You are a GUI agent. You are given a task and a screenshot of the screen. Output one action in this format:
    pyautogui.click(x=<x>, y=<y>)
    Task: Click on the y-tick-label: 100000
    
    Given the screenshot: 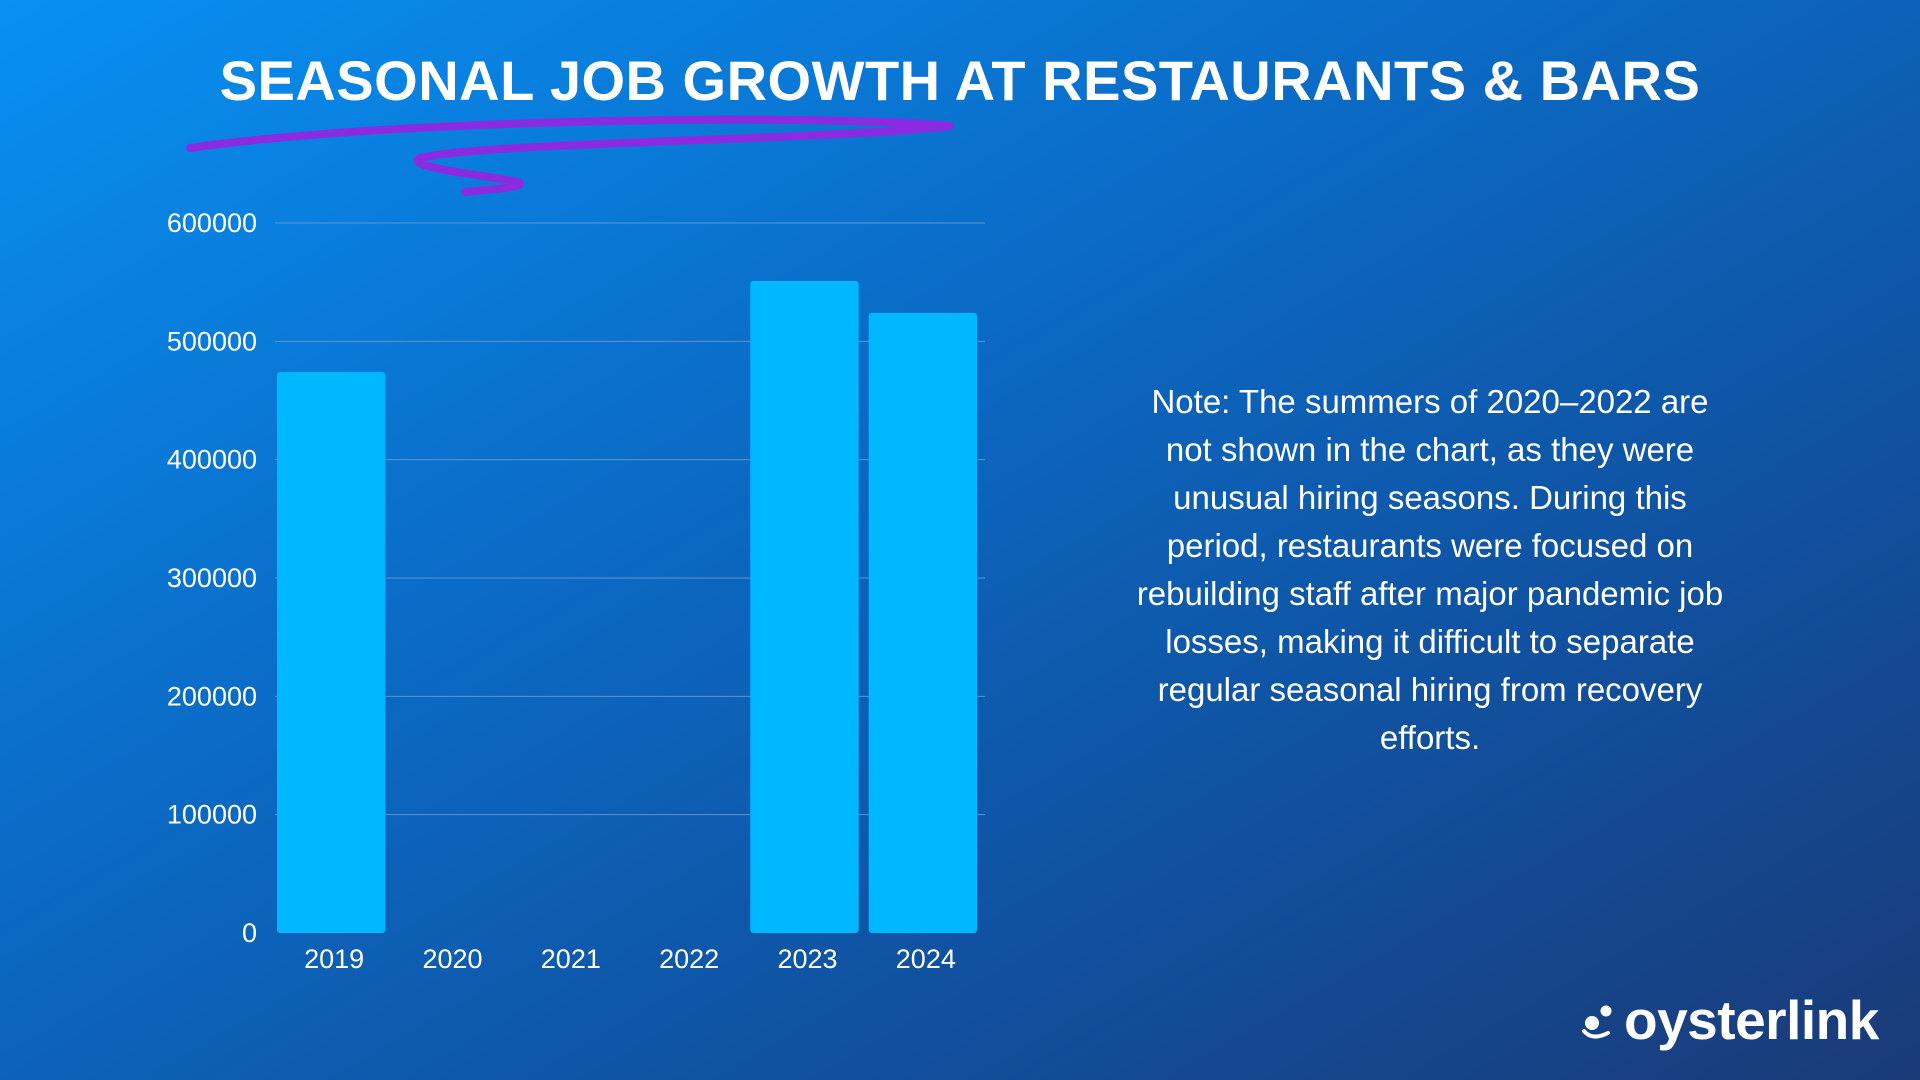 What is the action you would take?
    pyautogui.click(x=212, y=815)
    